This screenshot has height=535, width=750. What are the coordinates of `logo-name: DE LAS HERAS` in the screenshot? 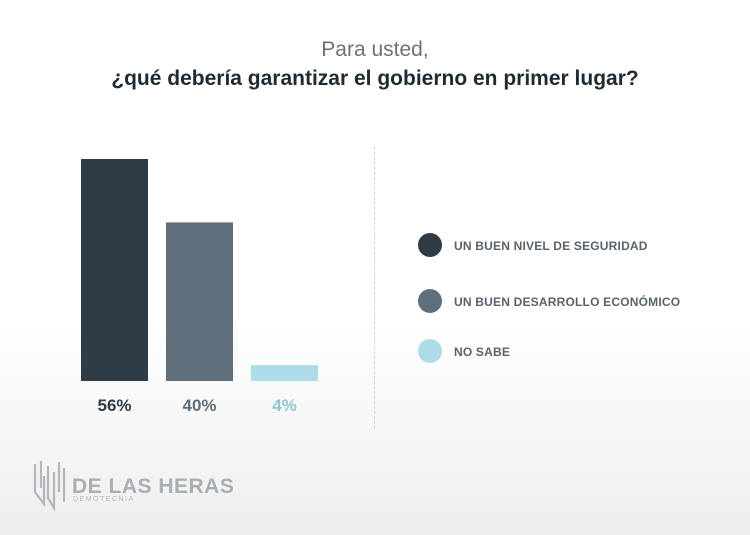 It's located at (153, 486).